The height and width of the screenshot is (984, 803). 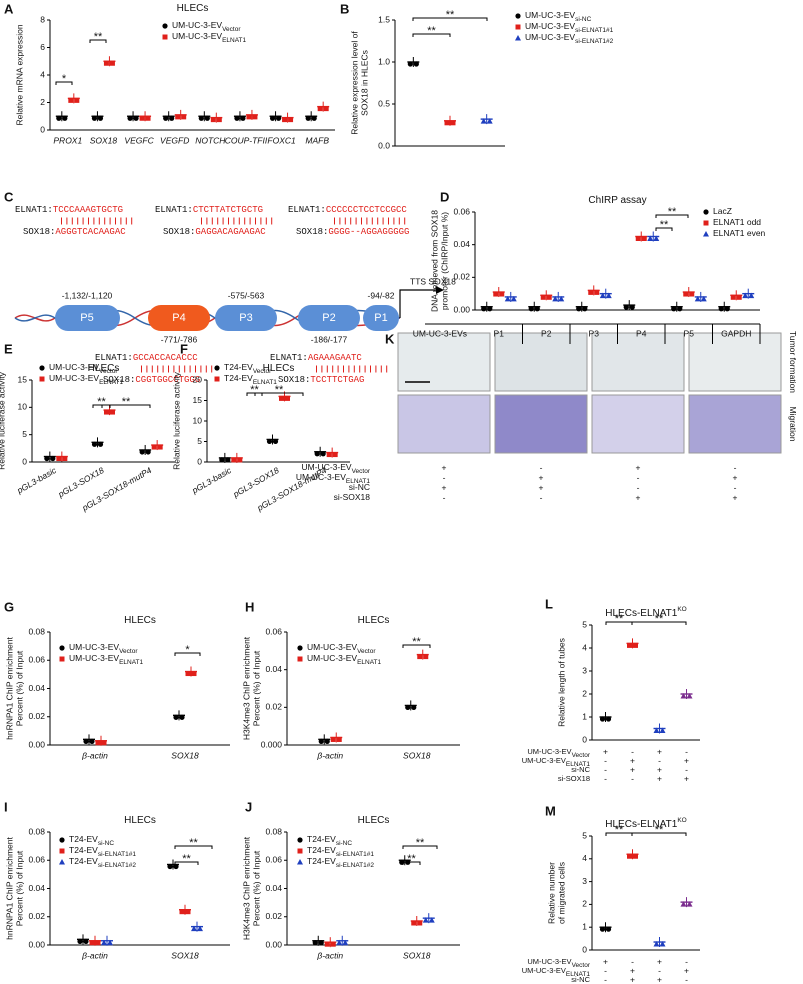 I want to click on x-tick-label: VEGFD, so click(x=174, y=140).